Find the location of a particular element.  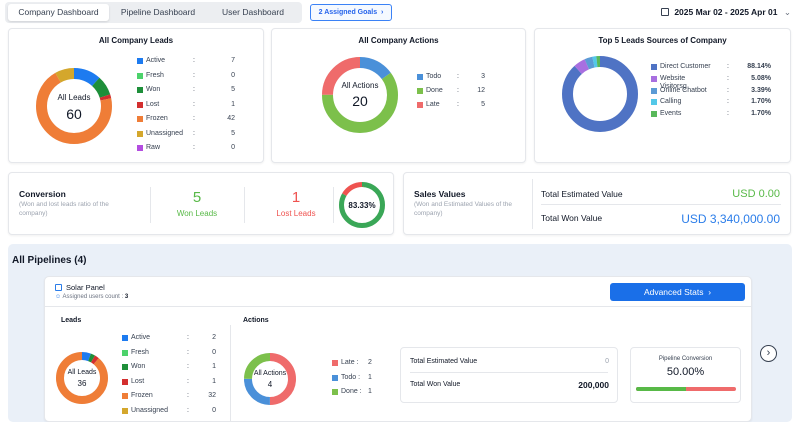

donut-segment-late is located at coordinates (360, 95).